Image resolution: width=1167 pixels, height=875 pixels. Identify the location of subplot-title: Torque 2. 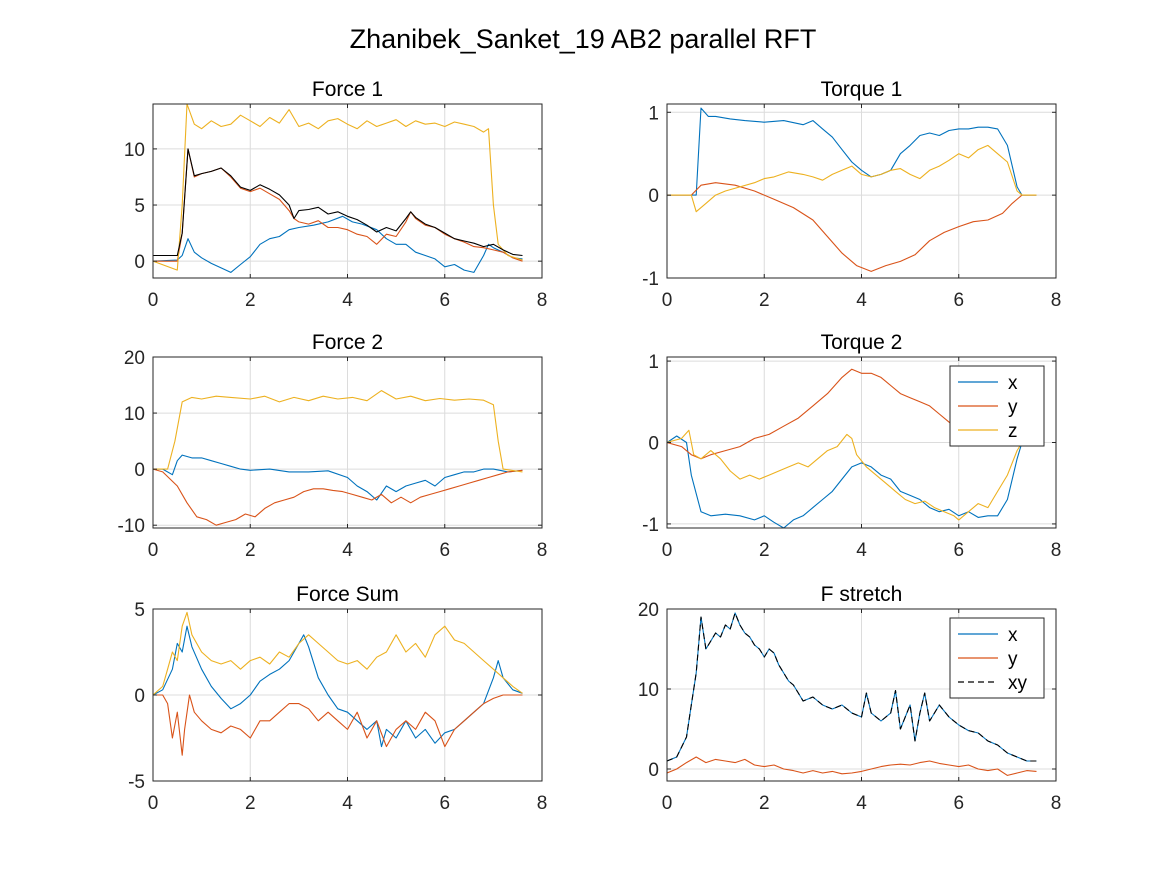
(862, 342).